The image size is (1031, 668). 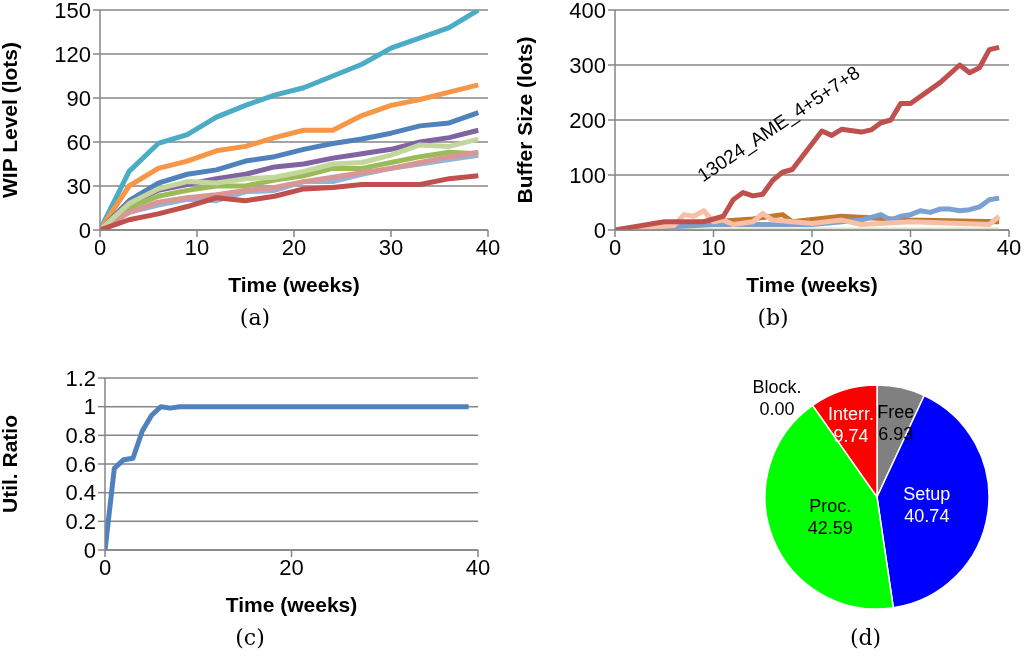 I want to click on y-tick-label: 400, so click(x=587, y=11).